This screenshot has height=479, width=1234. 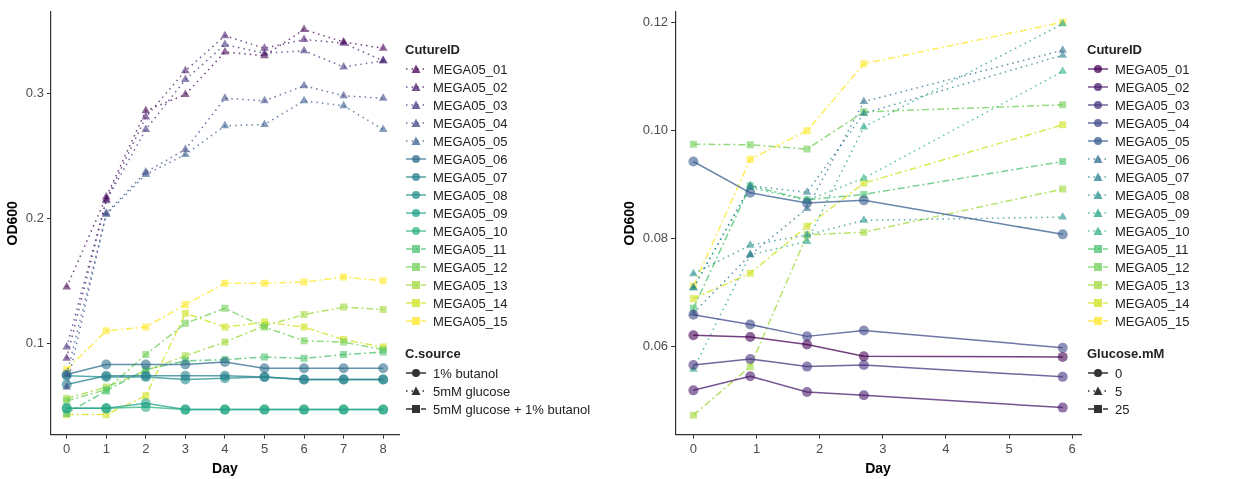 What do you see at coordinates (1152, 321) in the screenshot?
I see `legend-label: MEGA05_15` at bounding box center [1152, 321].